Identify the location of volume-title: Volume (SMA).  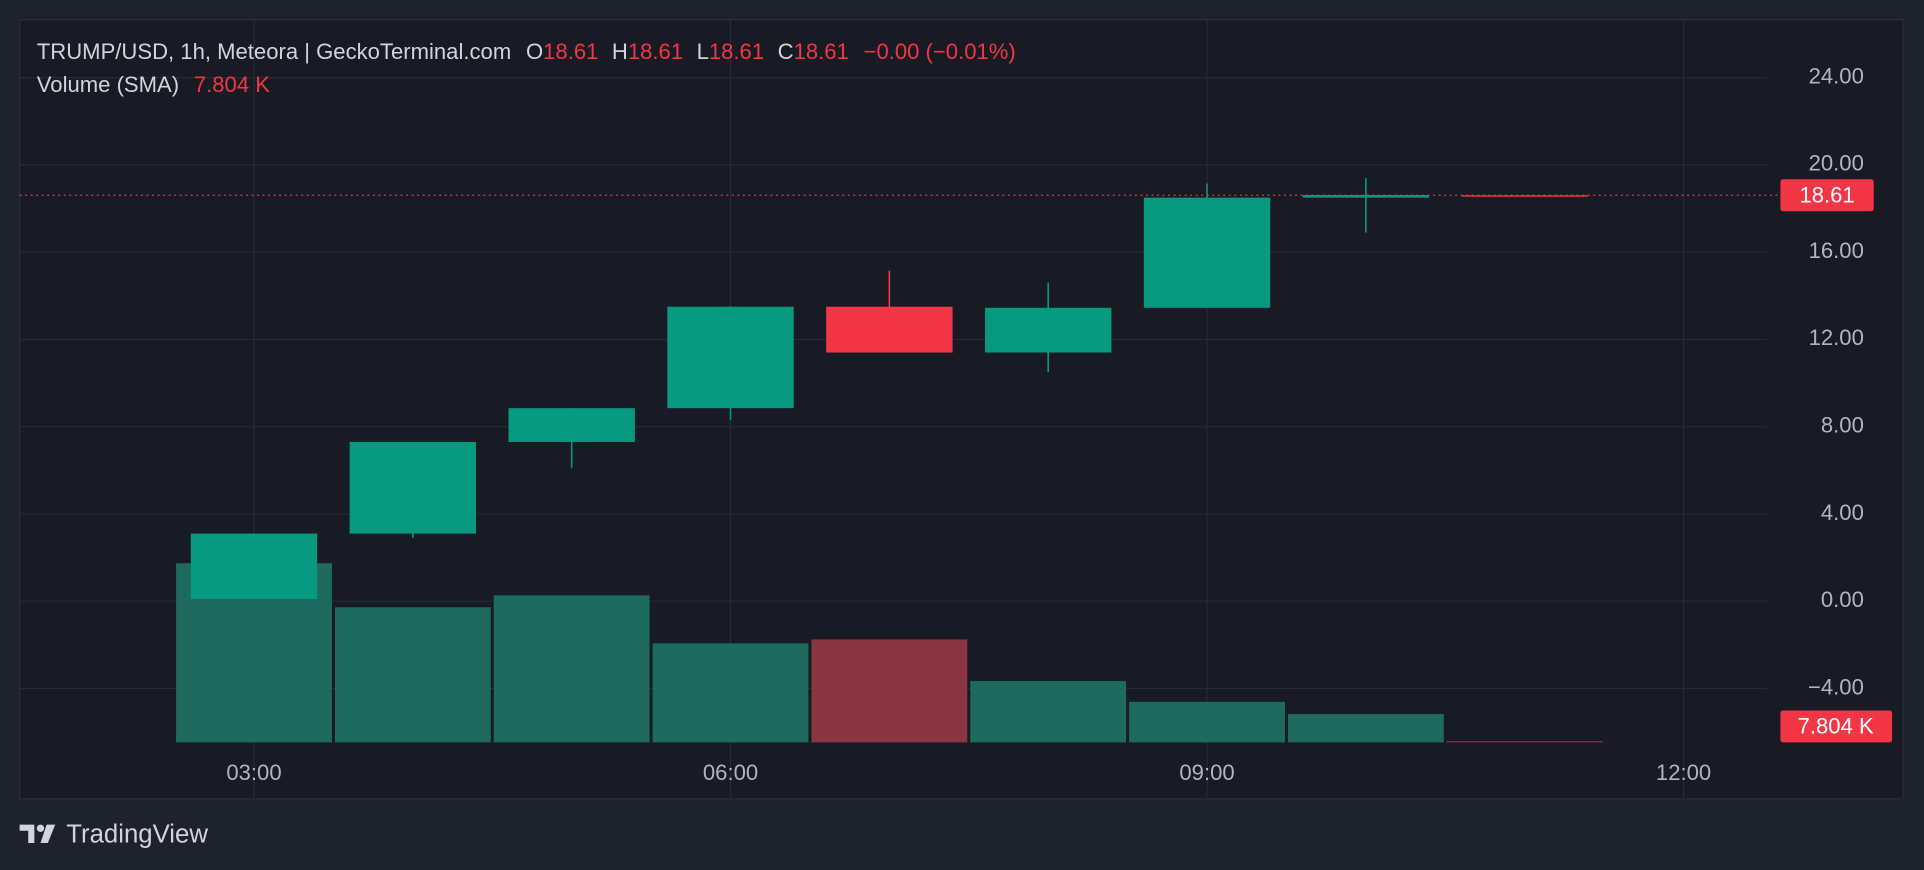
(108, 84).